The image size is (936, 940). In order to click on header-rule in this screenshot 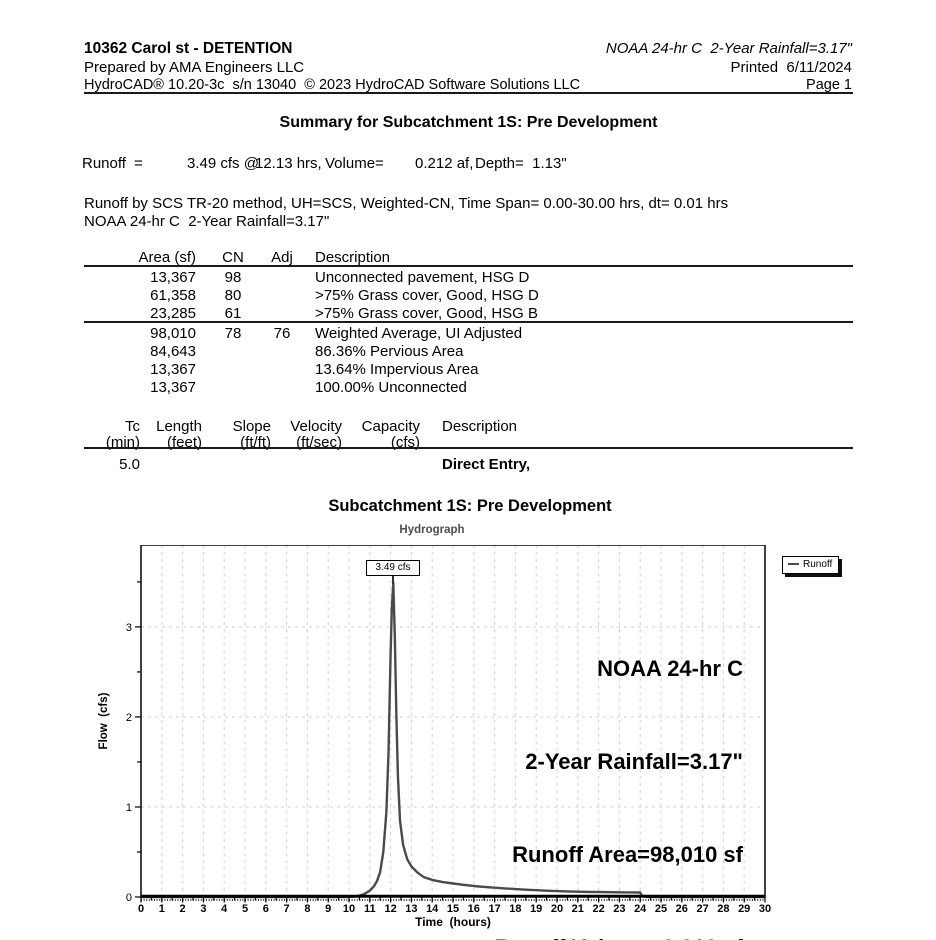, I will do `click(468, 93)`.